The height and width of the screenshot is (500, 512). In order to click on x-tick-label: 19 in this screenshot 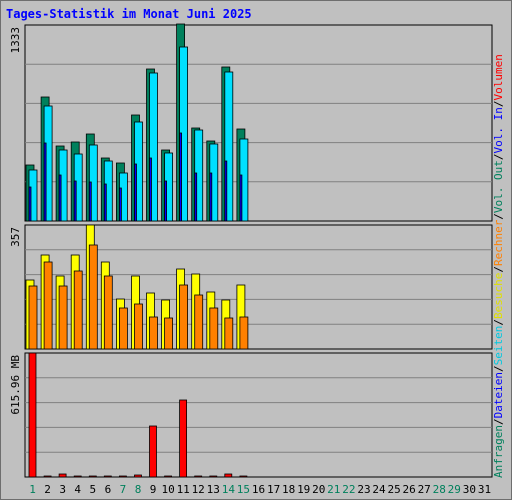, I will do `click(303, 489)`.